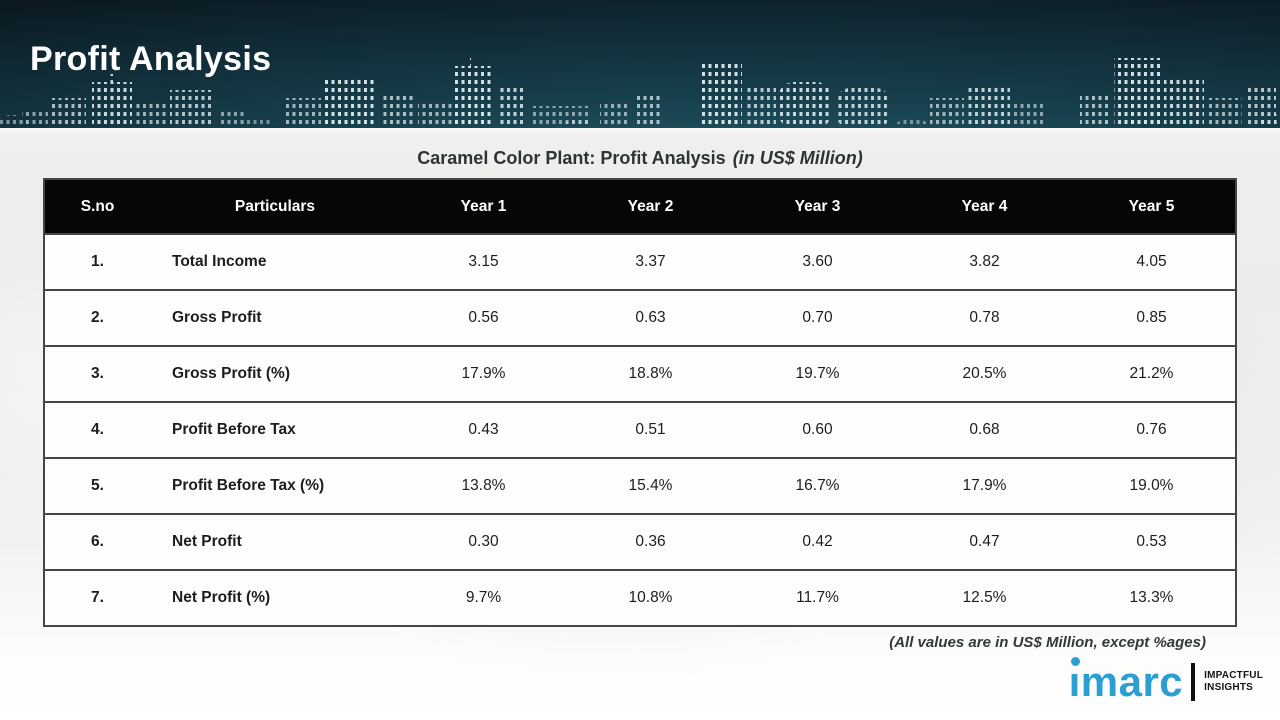 The height and width of the screenshot is (720, 1280). Describe the element at coordinates (984, 541) in the screenshot. I see `value-cell: 0.47` at that location.